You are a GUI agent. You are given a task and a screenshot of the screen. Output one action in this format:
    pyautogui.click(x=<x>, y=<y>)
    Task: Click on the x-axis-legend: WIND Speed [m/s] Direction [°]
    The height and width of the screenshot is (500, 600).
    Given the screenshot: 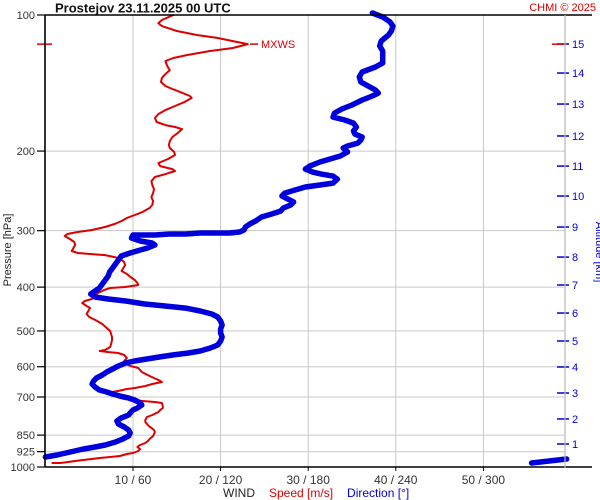 What is the action you would take?
    pyautogui.click(x=316, y=493)
    